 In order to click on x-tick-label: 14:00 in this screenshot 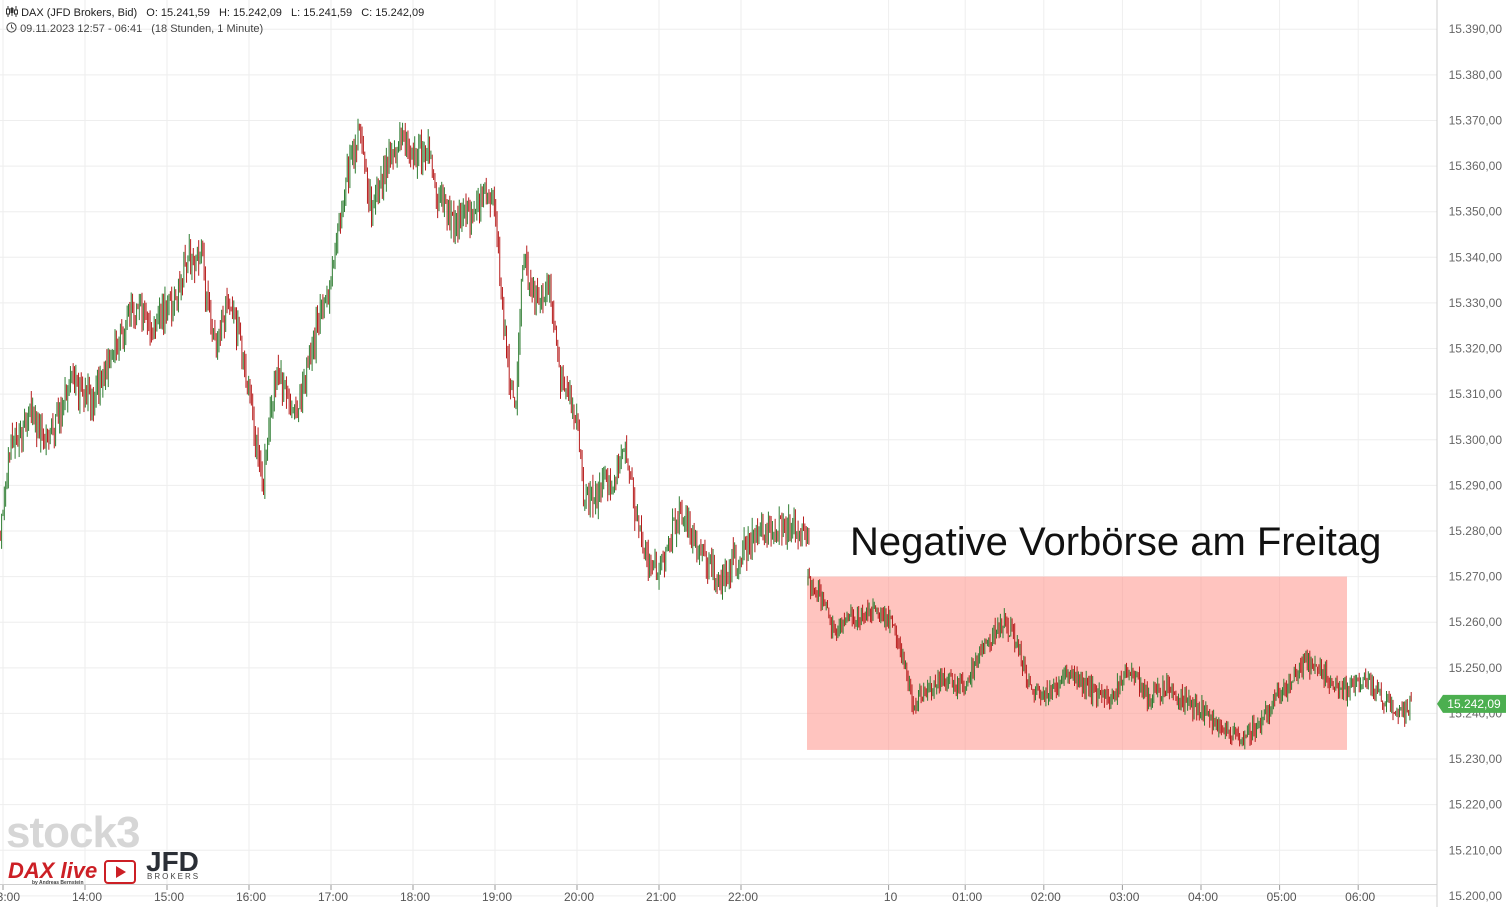, I will do `click(87, 897)`.